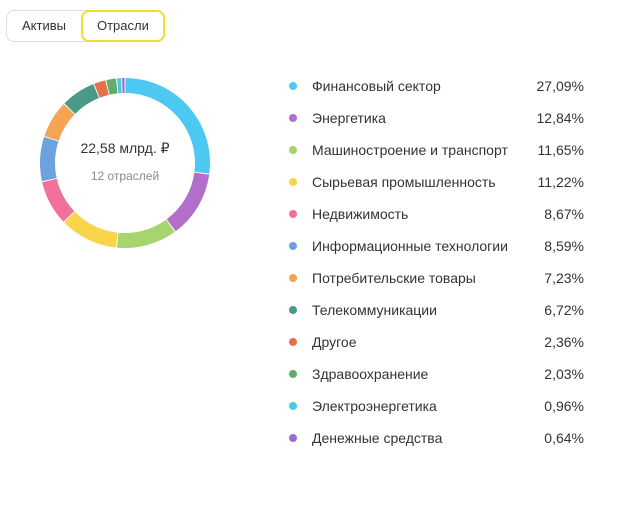  Describe the element at coordinates (377, 438) in the screenshot. I see `legend-label: Денежные средства` at that location.